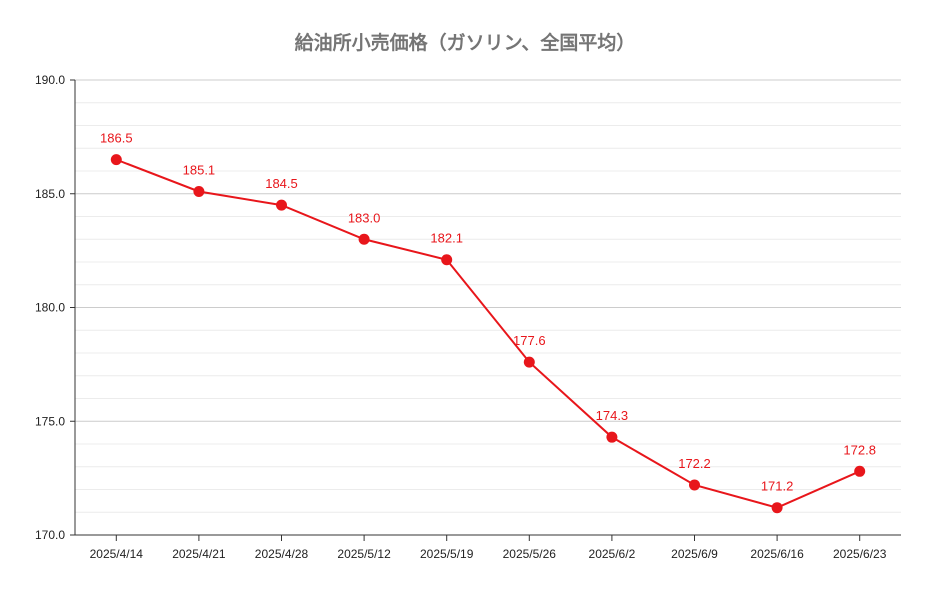 The height and width of the screenshot is (591, 930). What do you see at coordinates (117, 554) in the screenshot?
I see `x-tick-label: 2025/4/14` at bounding box center [117, 554].